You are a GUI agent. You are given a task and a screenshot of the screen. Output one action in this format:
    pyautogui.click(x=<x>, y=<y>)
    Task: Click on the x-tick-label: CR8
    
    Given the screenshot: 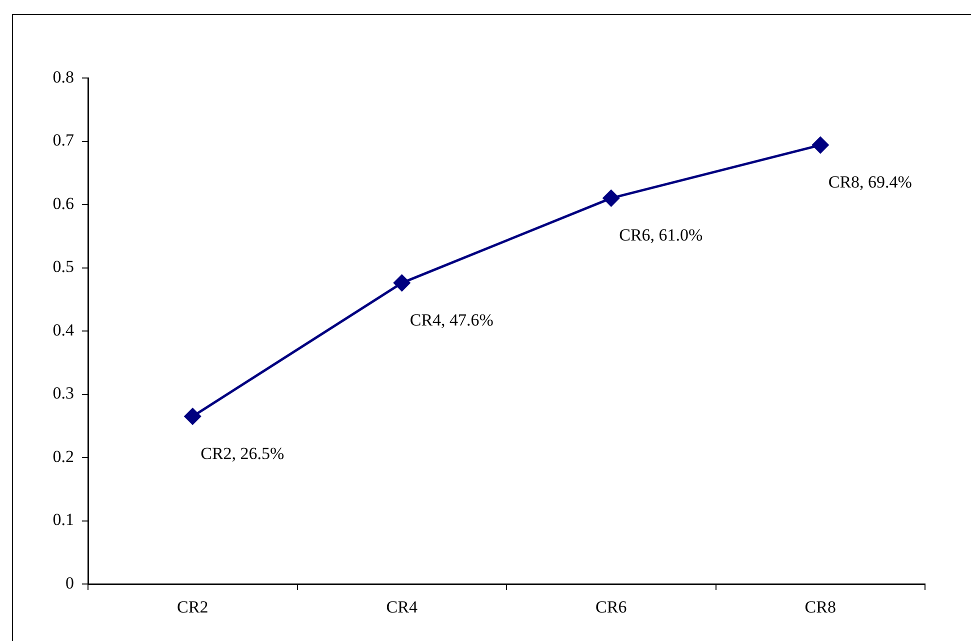 What is the action you would take?
    pyautogui.click(x=820, y=607)
    